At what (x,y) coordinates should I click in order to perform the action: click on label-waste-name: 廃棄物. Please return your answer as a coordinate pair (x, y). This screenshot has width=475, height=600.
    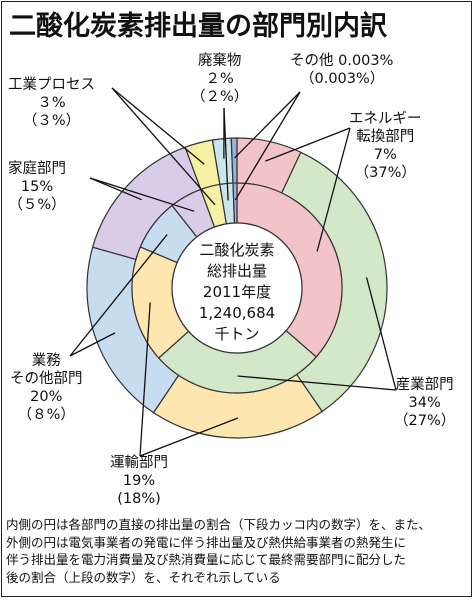
    Looking at the image, I should click on (219, 61).